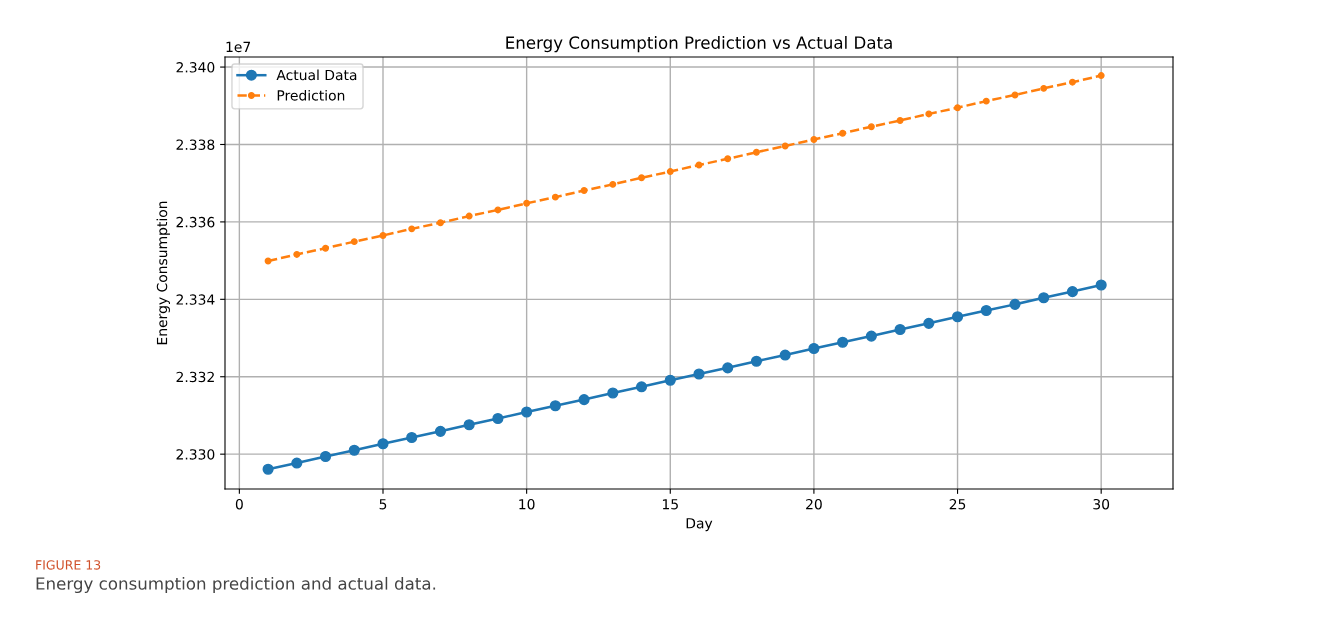  I want to click on x-tick-label: 0, so click(239, 504).